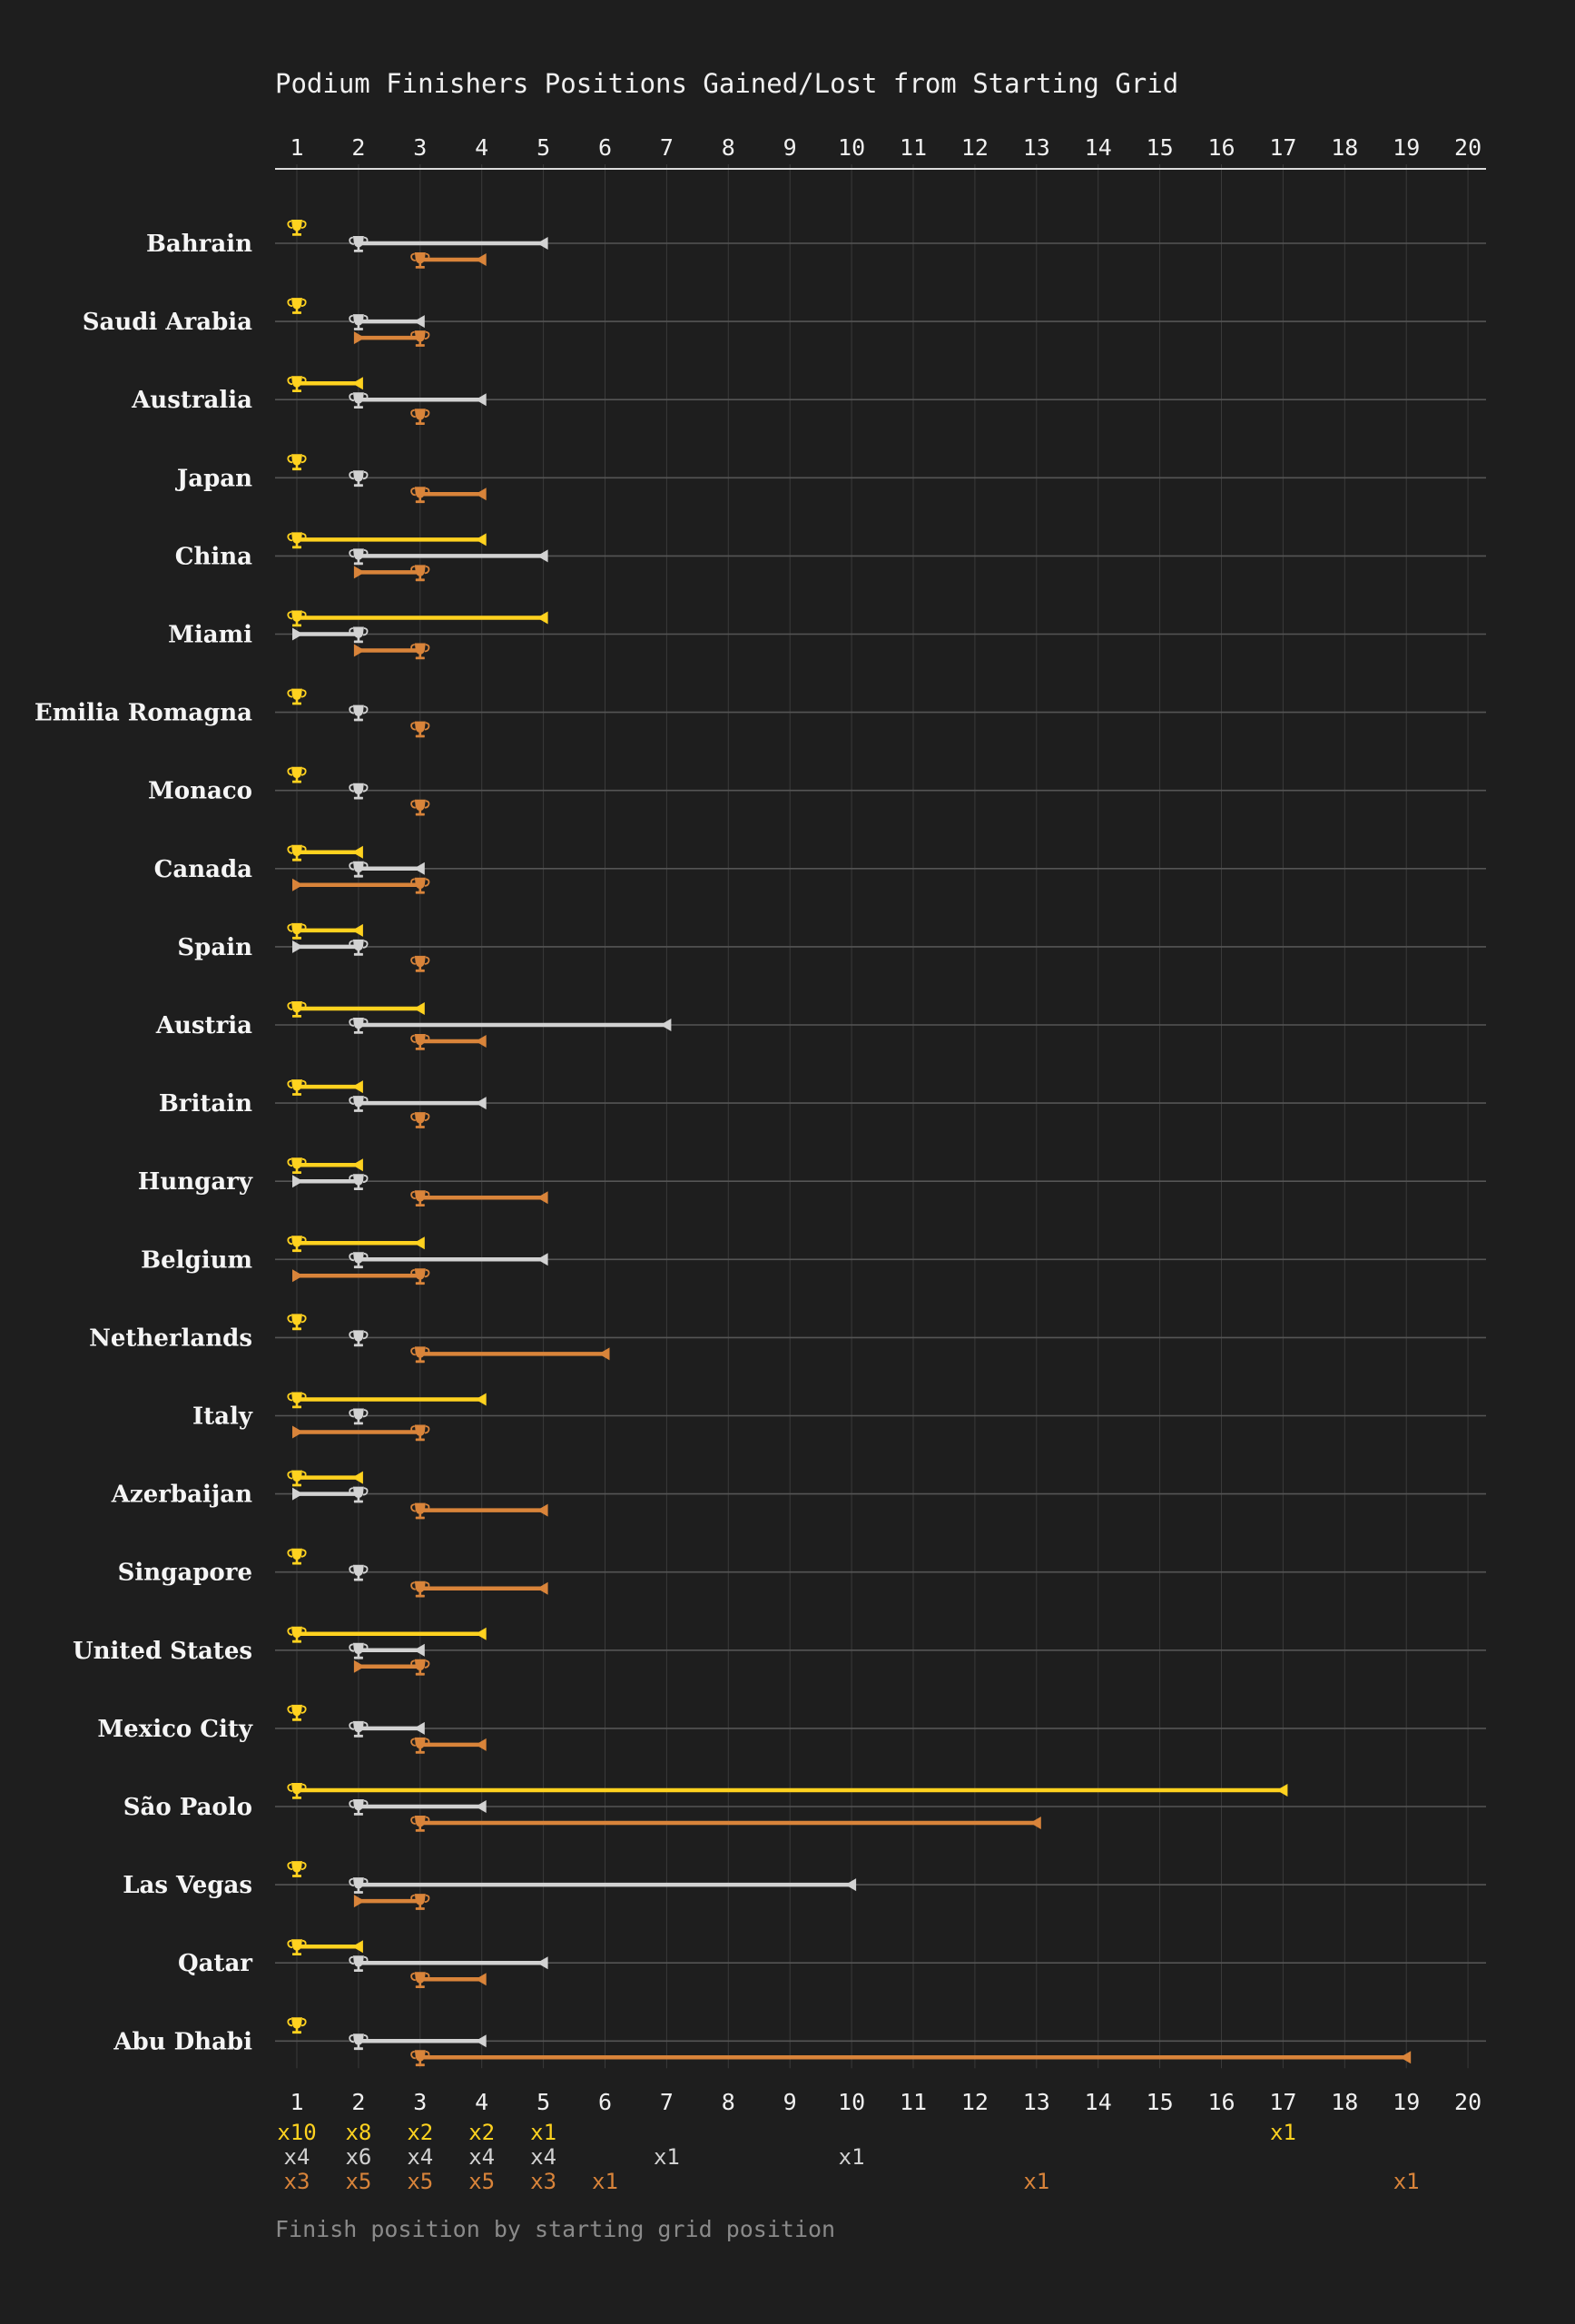 This screenshot has height=2324, width=1575. What do you see at coordinates (790, 147) in the screenshot?
I see `top-tick-label-9: 9` at bounding box center [790, 147].